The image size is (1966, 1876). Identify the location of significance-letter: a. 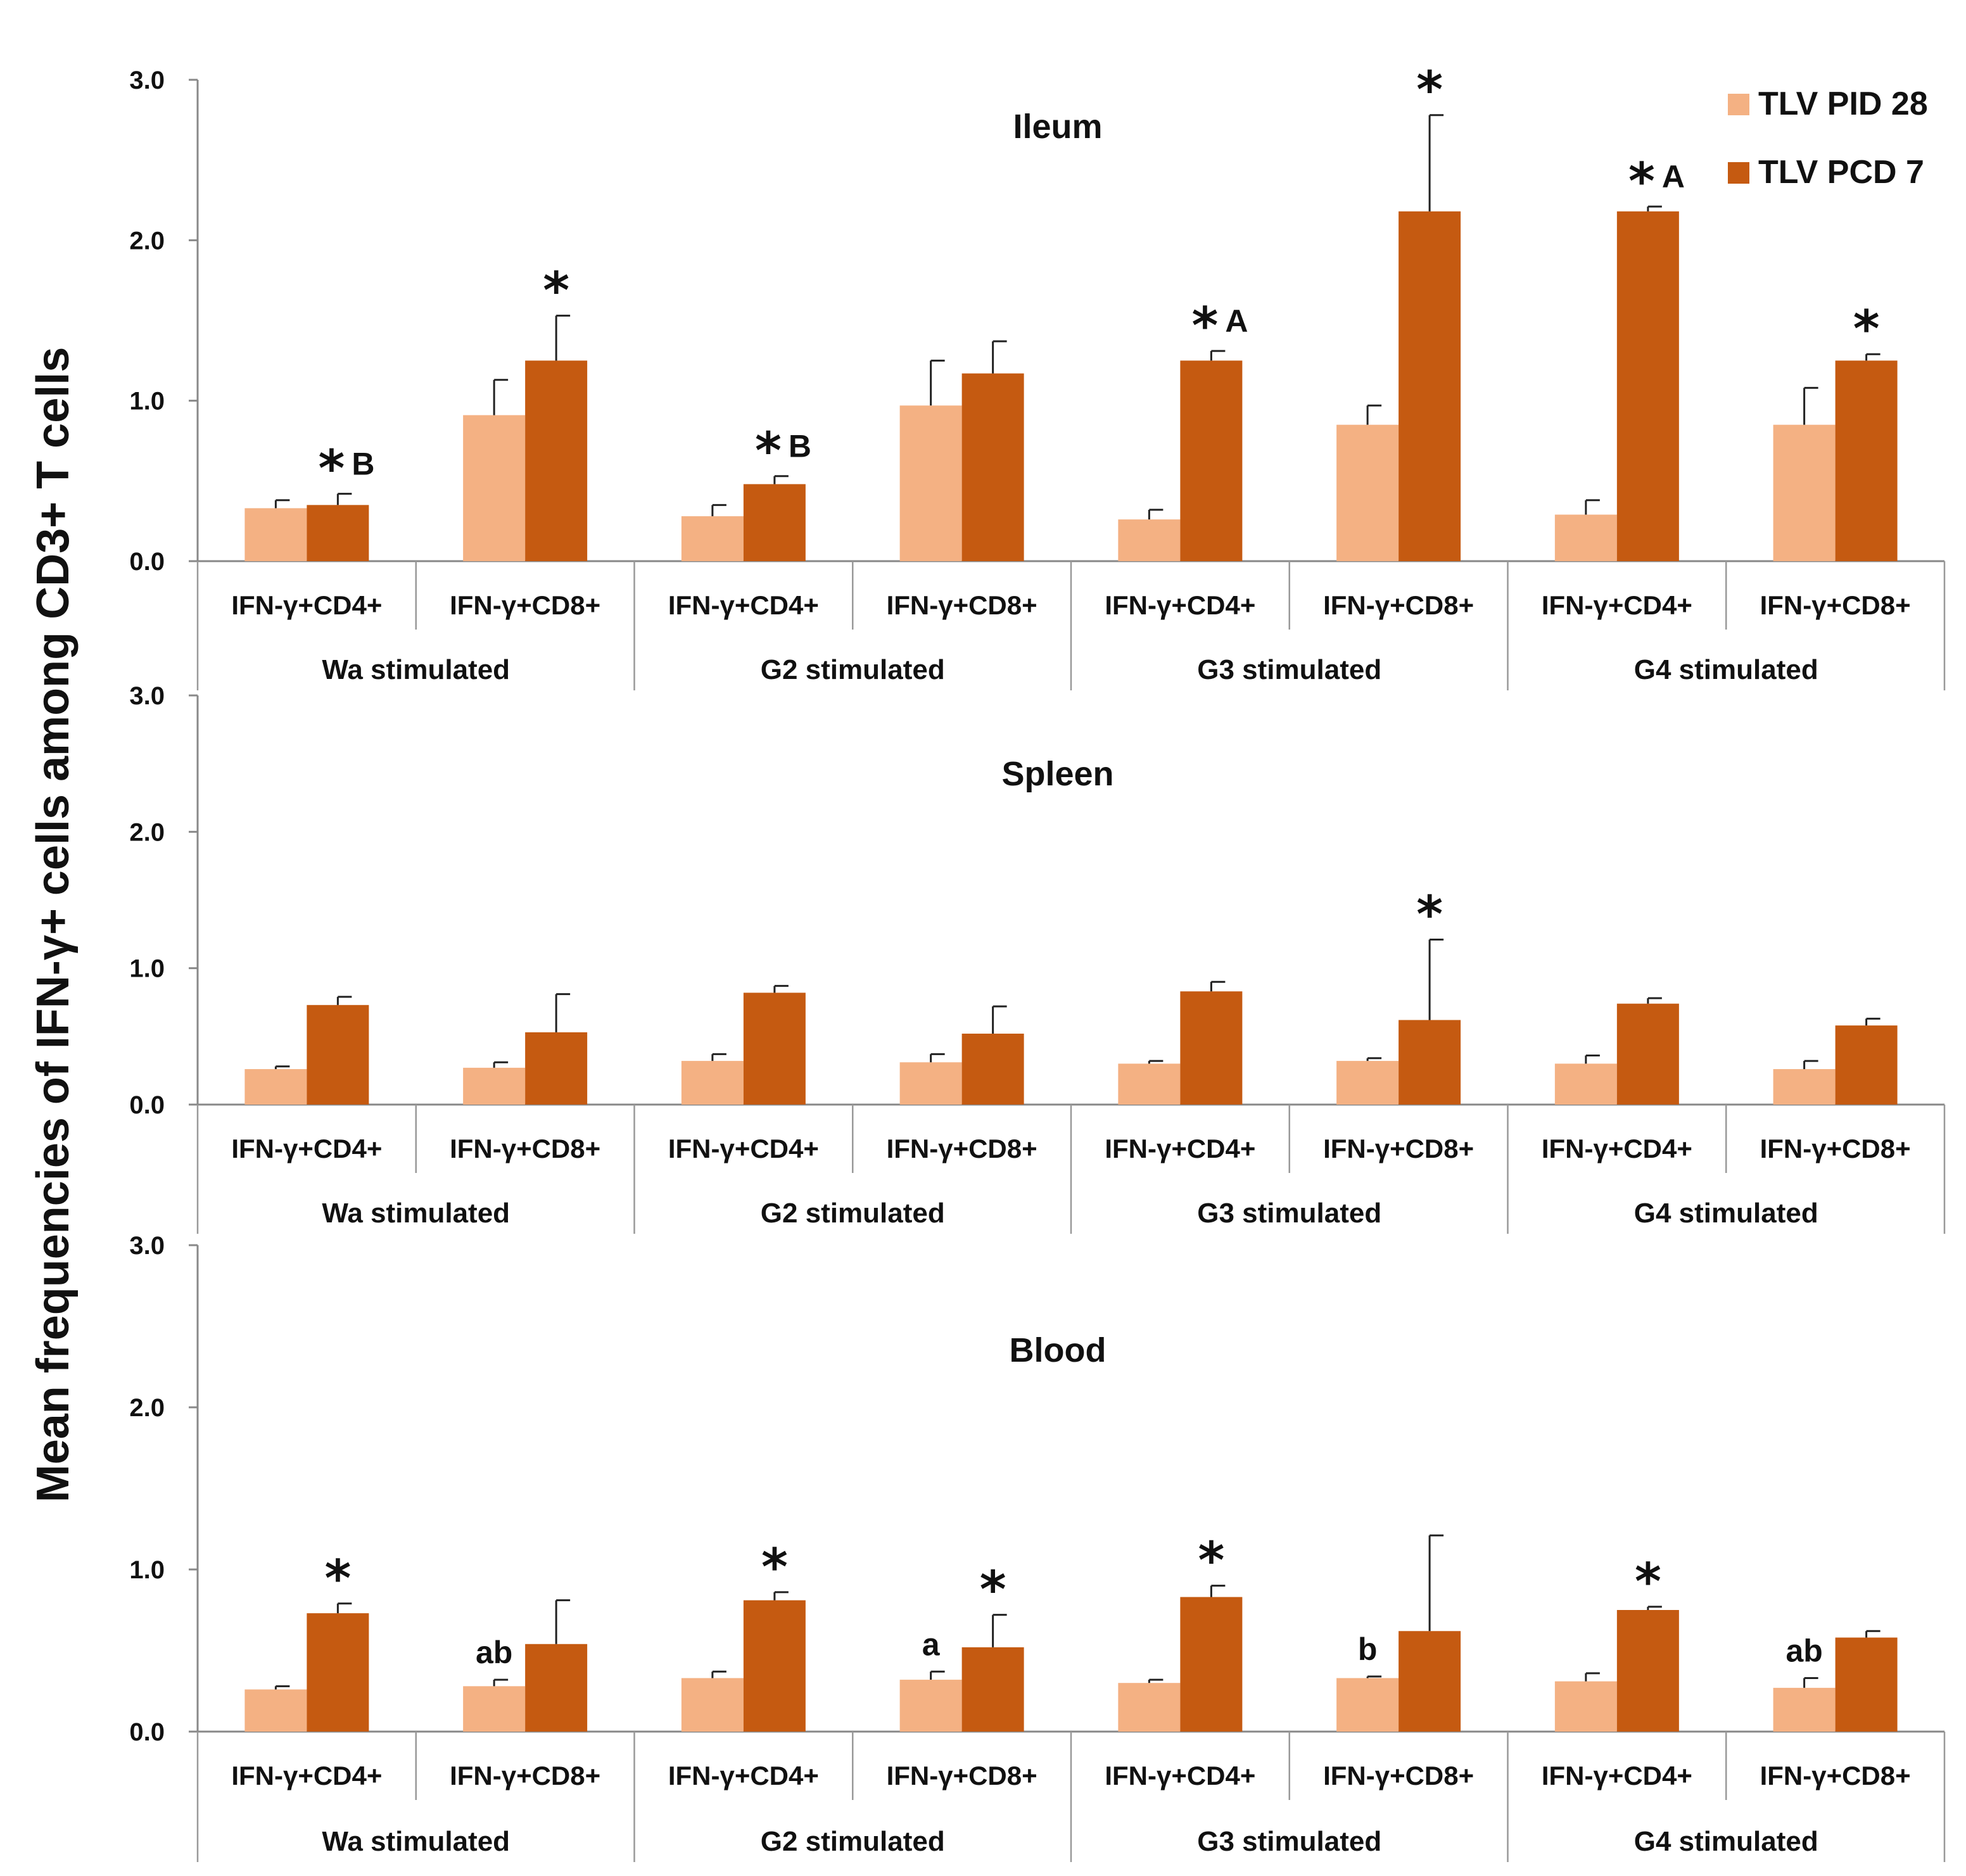
(931, 1644).